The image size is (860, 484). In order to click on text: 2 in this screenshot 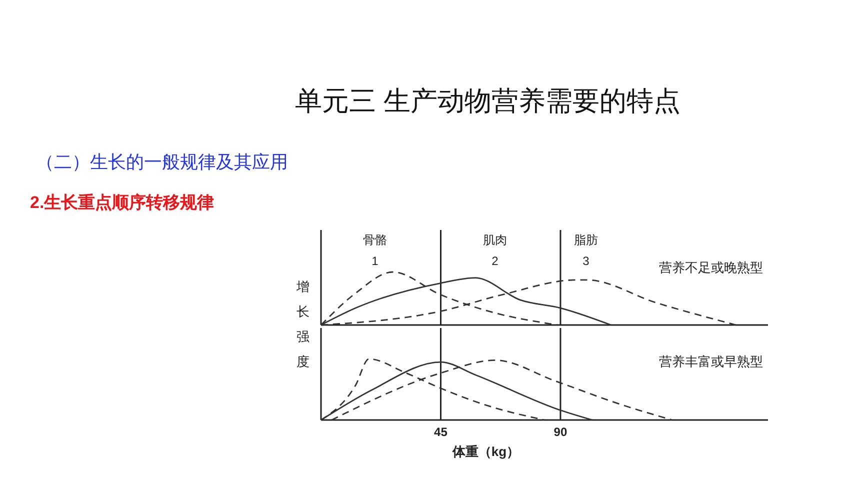, I will do `click(495, 261)`.